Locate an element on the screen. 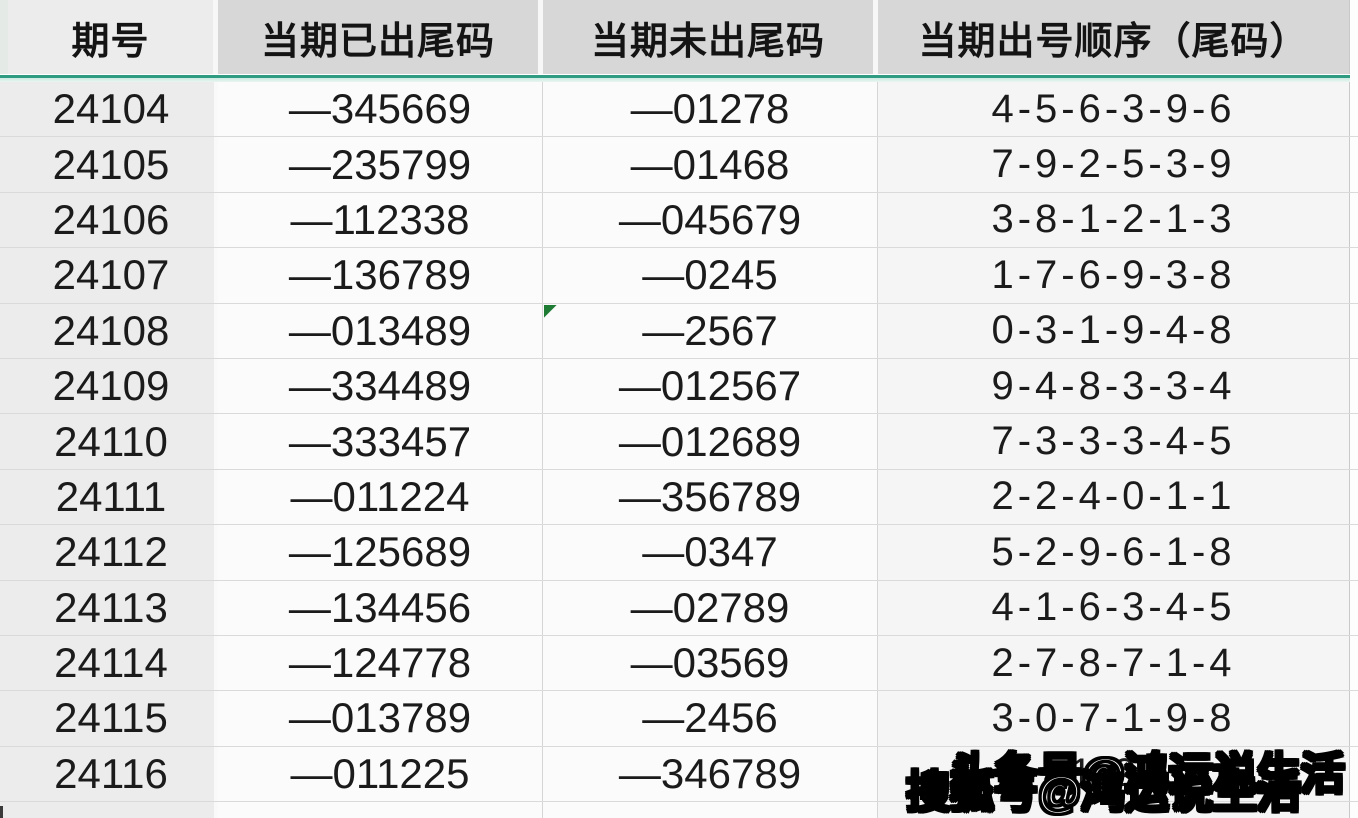 This screenshot has width=1358, height=818. table-row: 24110 —333457 —012689 7-3-3-3-4-5 is located at coordinates (679, 442).